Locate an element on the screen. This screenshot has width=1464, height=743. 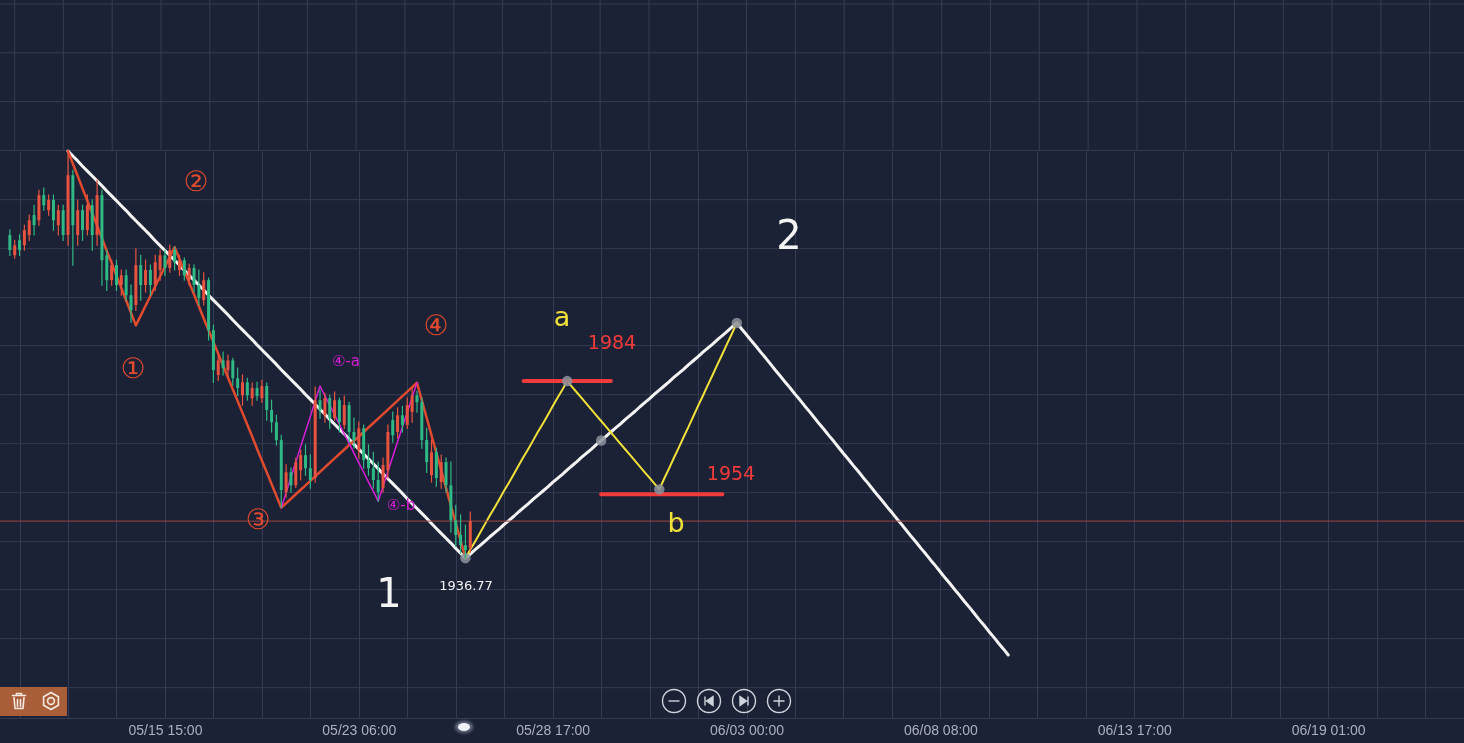
annotation: 2 is located at coordinates (789, 235).